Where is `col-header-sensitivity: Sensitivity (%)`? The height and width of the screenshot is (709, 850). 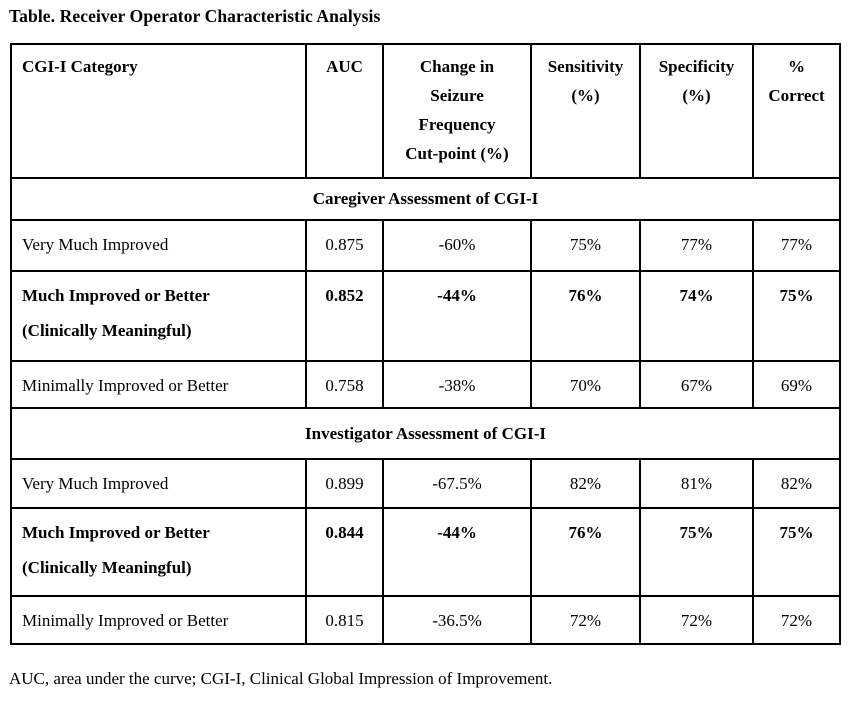
col-header-sensitivity: Sensitivity (%) is located at coordinates (585, 111).